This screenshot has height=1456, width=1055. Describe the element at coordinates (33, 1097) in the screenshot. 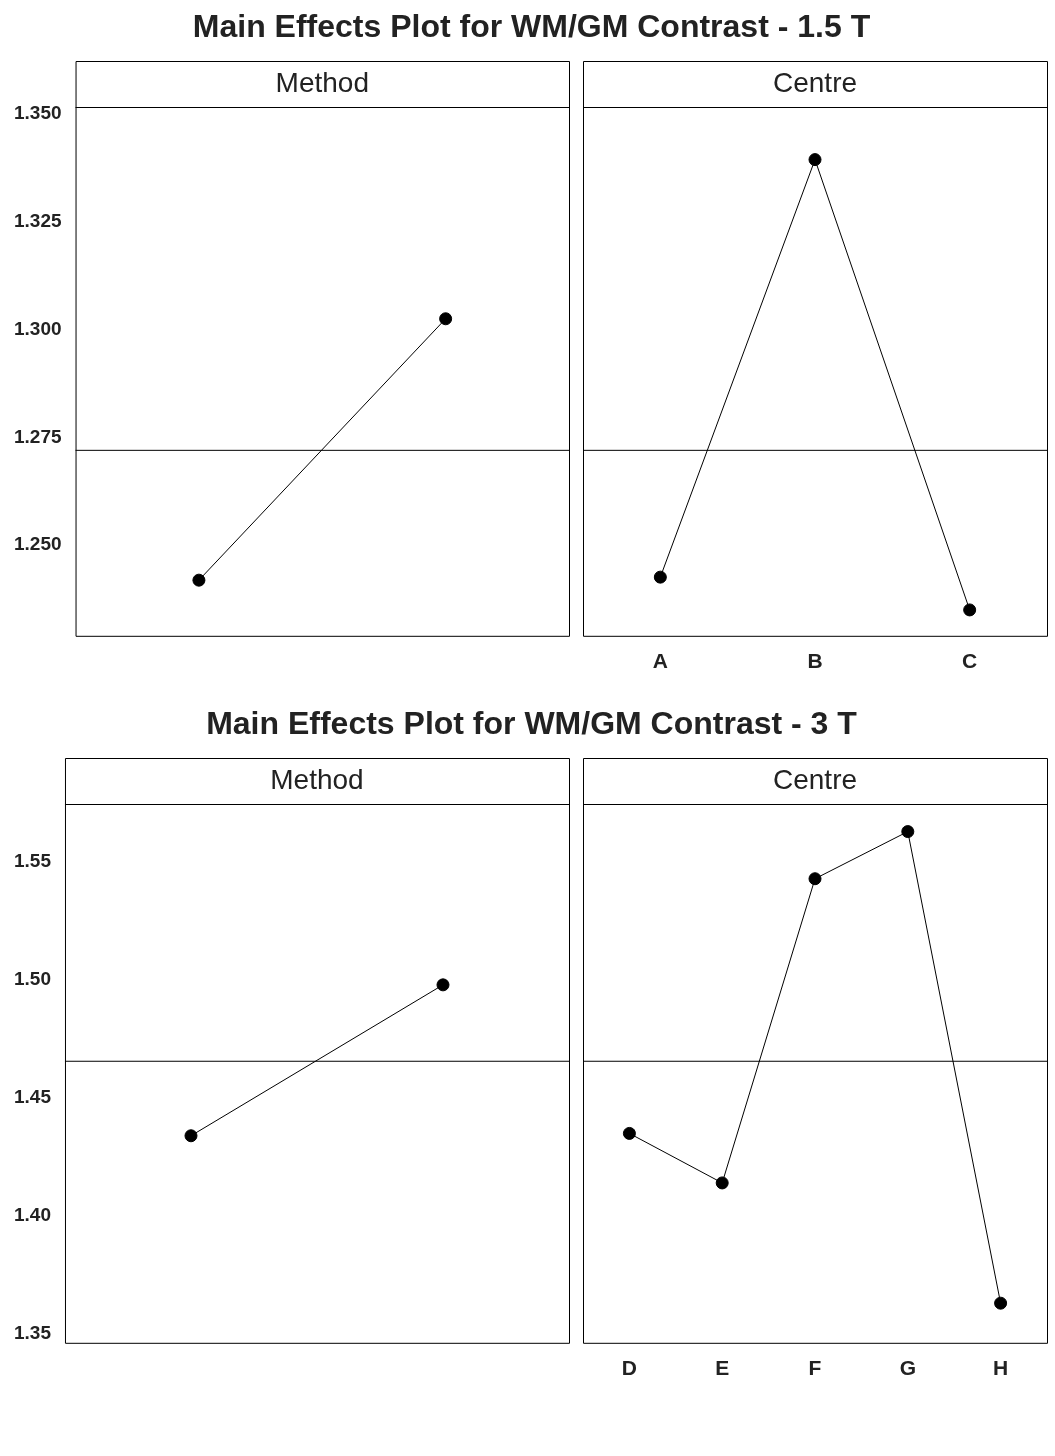

I see `y-tick-label: 1.45` at that location.